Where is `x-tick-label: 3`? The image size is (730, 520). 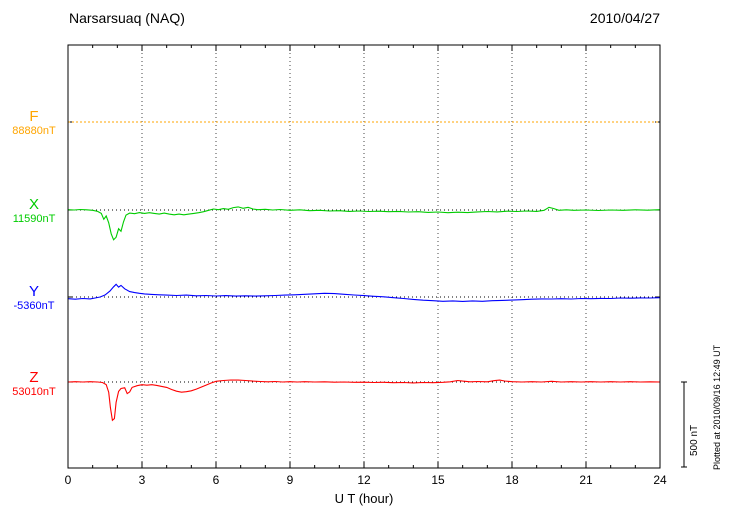
x-tick-label: 3 is located at coordinates (142, 480).